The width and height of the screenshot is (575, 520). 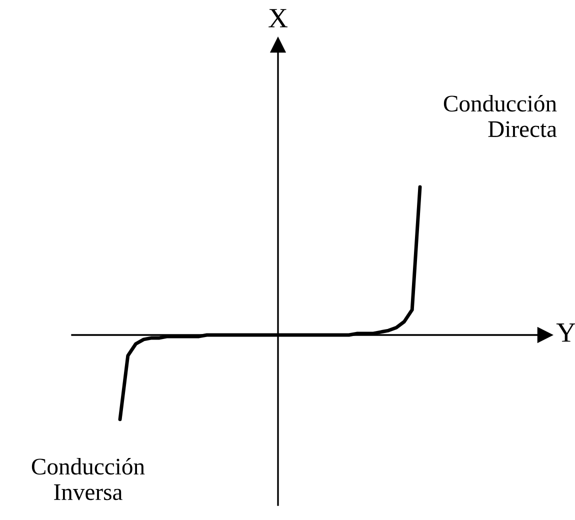 What do you see at coordinates (565, 332) in the screenshot?
I see `x-axis-title: Y` at bounding box center [565, 332].